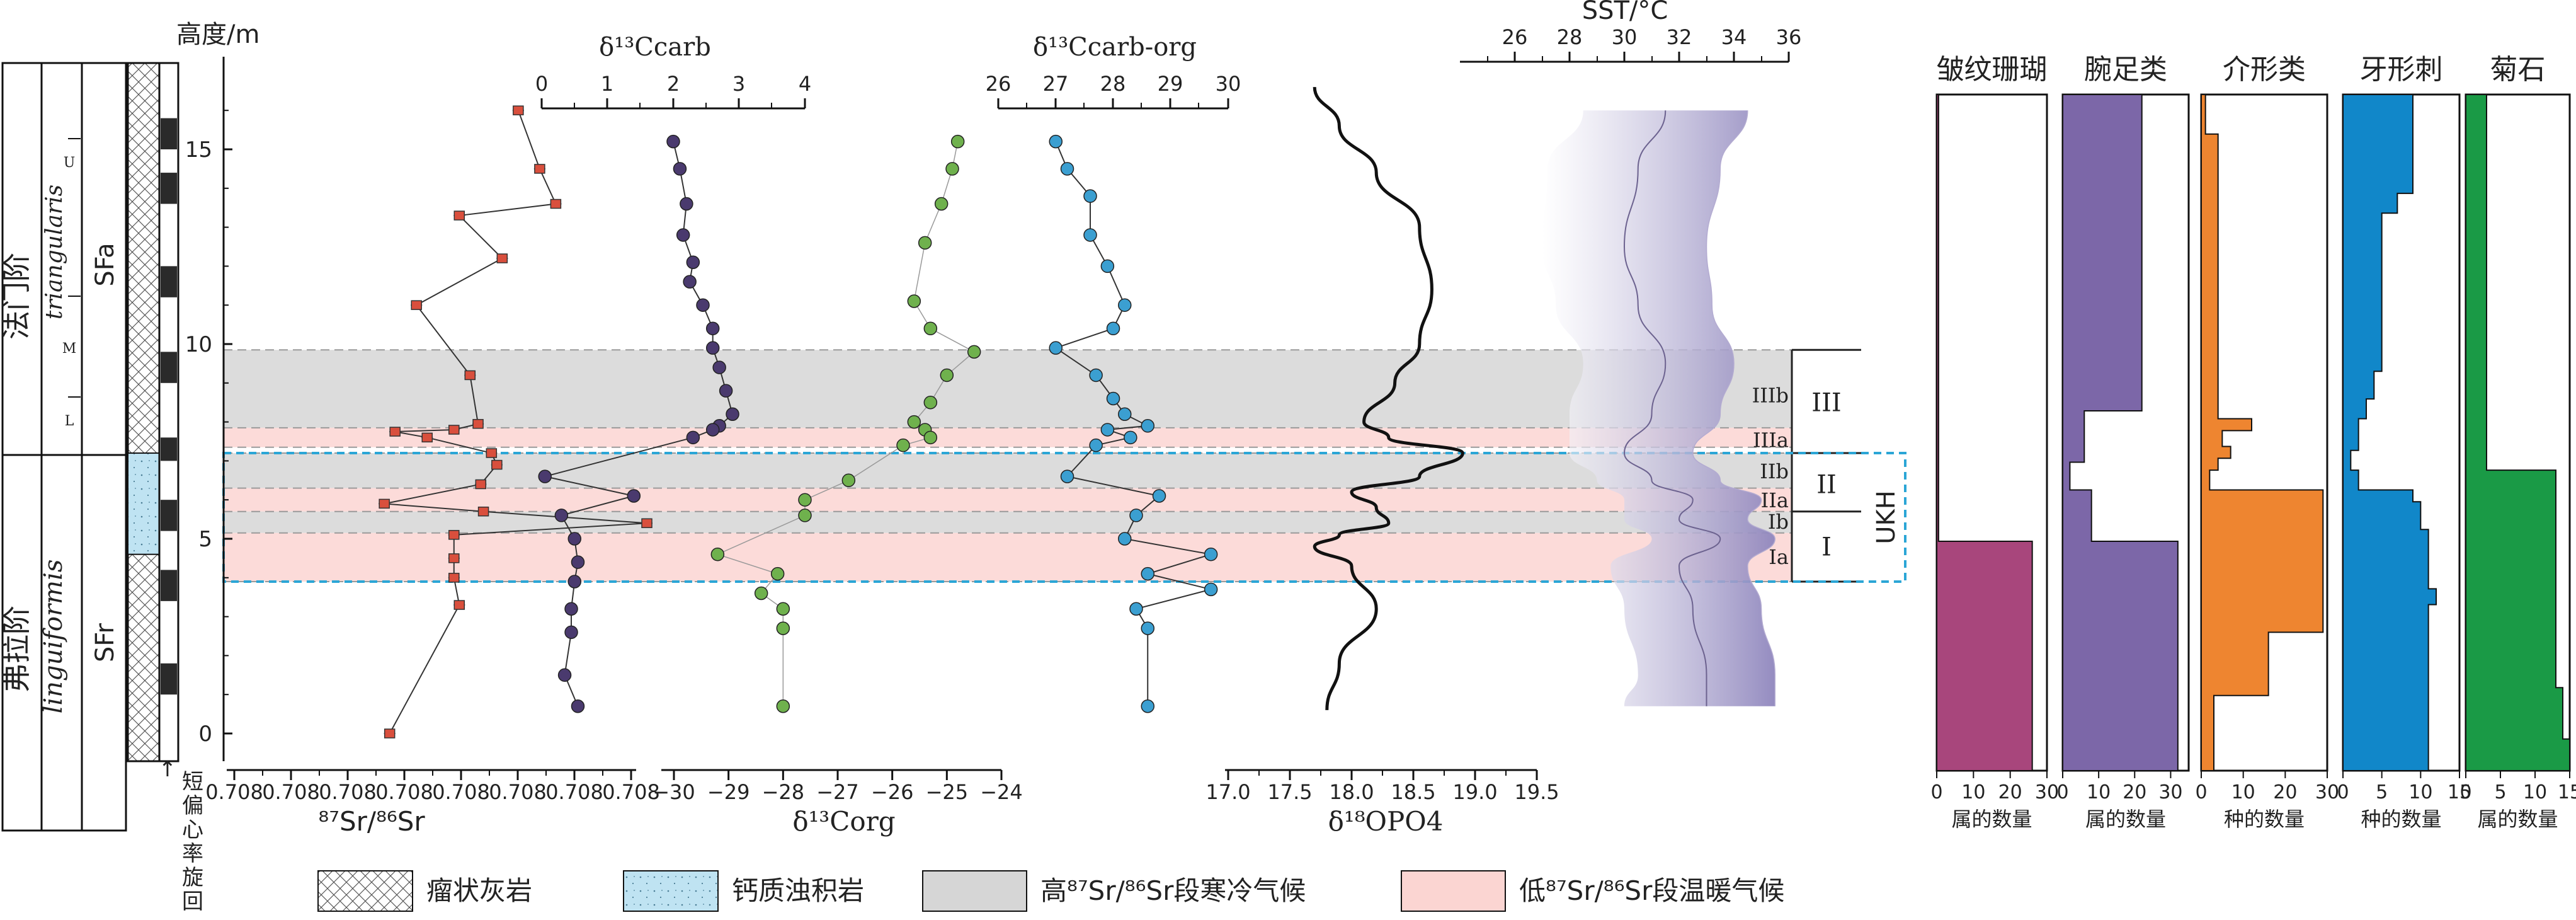  I want to click on x-tick-label: 2, so click(673, 84).